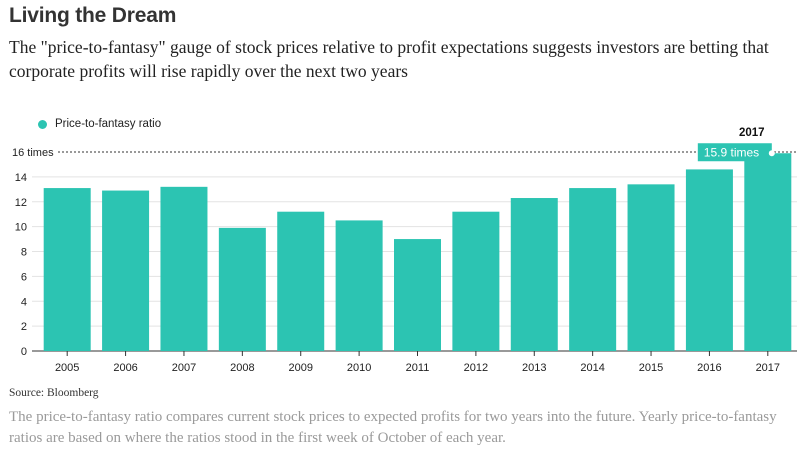 This screenshot has height=458, width=803. I want to click on source-note: Source: Bloomberg, so click(54, 393).